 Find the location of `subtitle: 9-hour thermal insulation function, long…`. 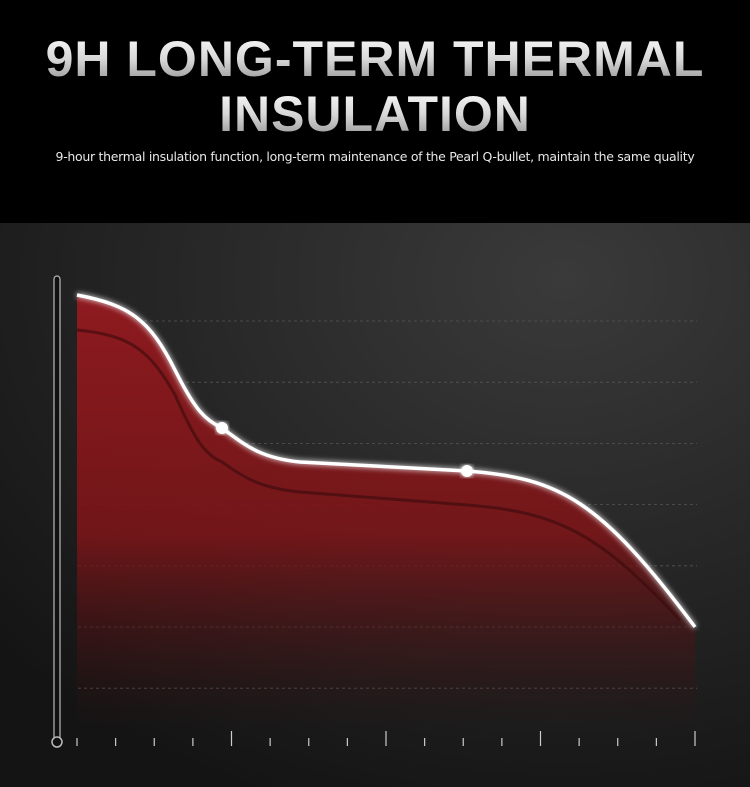

subtitle: 9-hour thermal insulation function, long… is located at coordinates (375, 156).